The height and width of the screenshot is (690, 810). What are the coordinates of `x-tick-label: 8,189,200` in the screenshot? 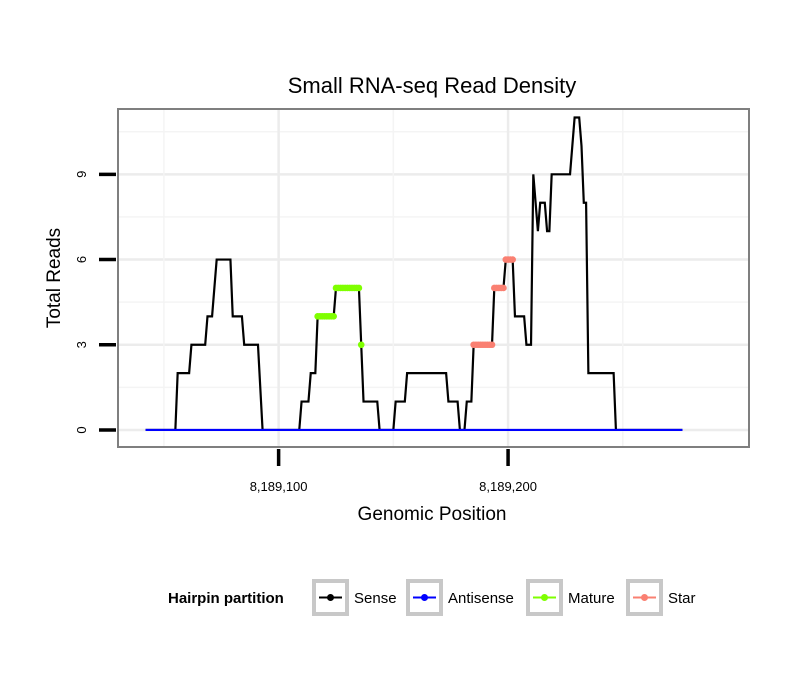 It's located at (508, 486).